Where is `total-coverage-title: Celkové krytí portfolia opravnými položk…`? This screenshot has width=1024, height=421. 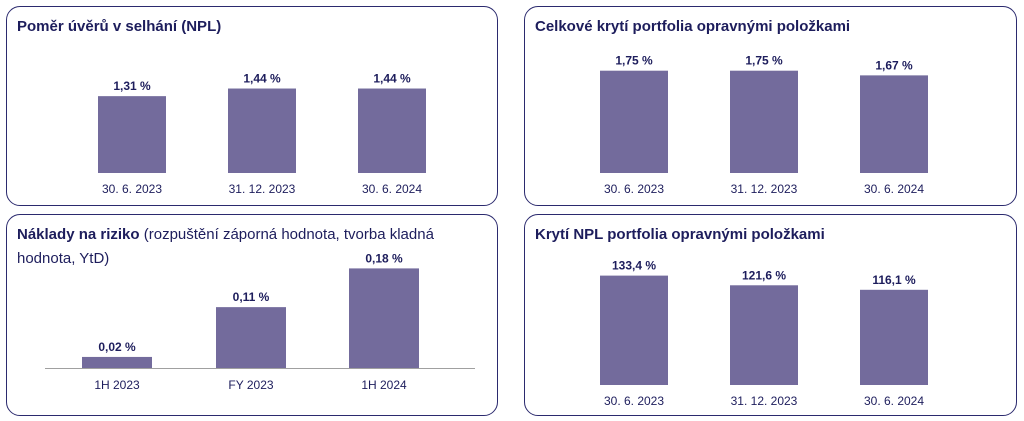 total-coverage-title: Celkové krytí portfolia opravnými položk… is located at coordinates (769, 27).